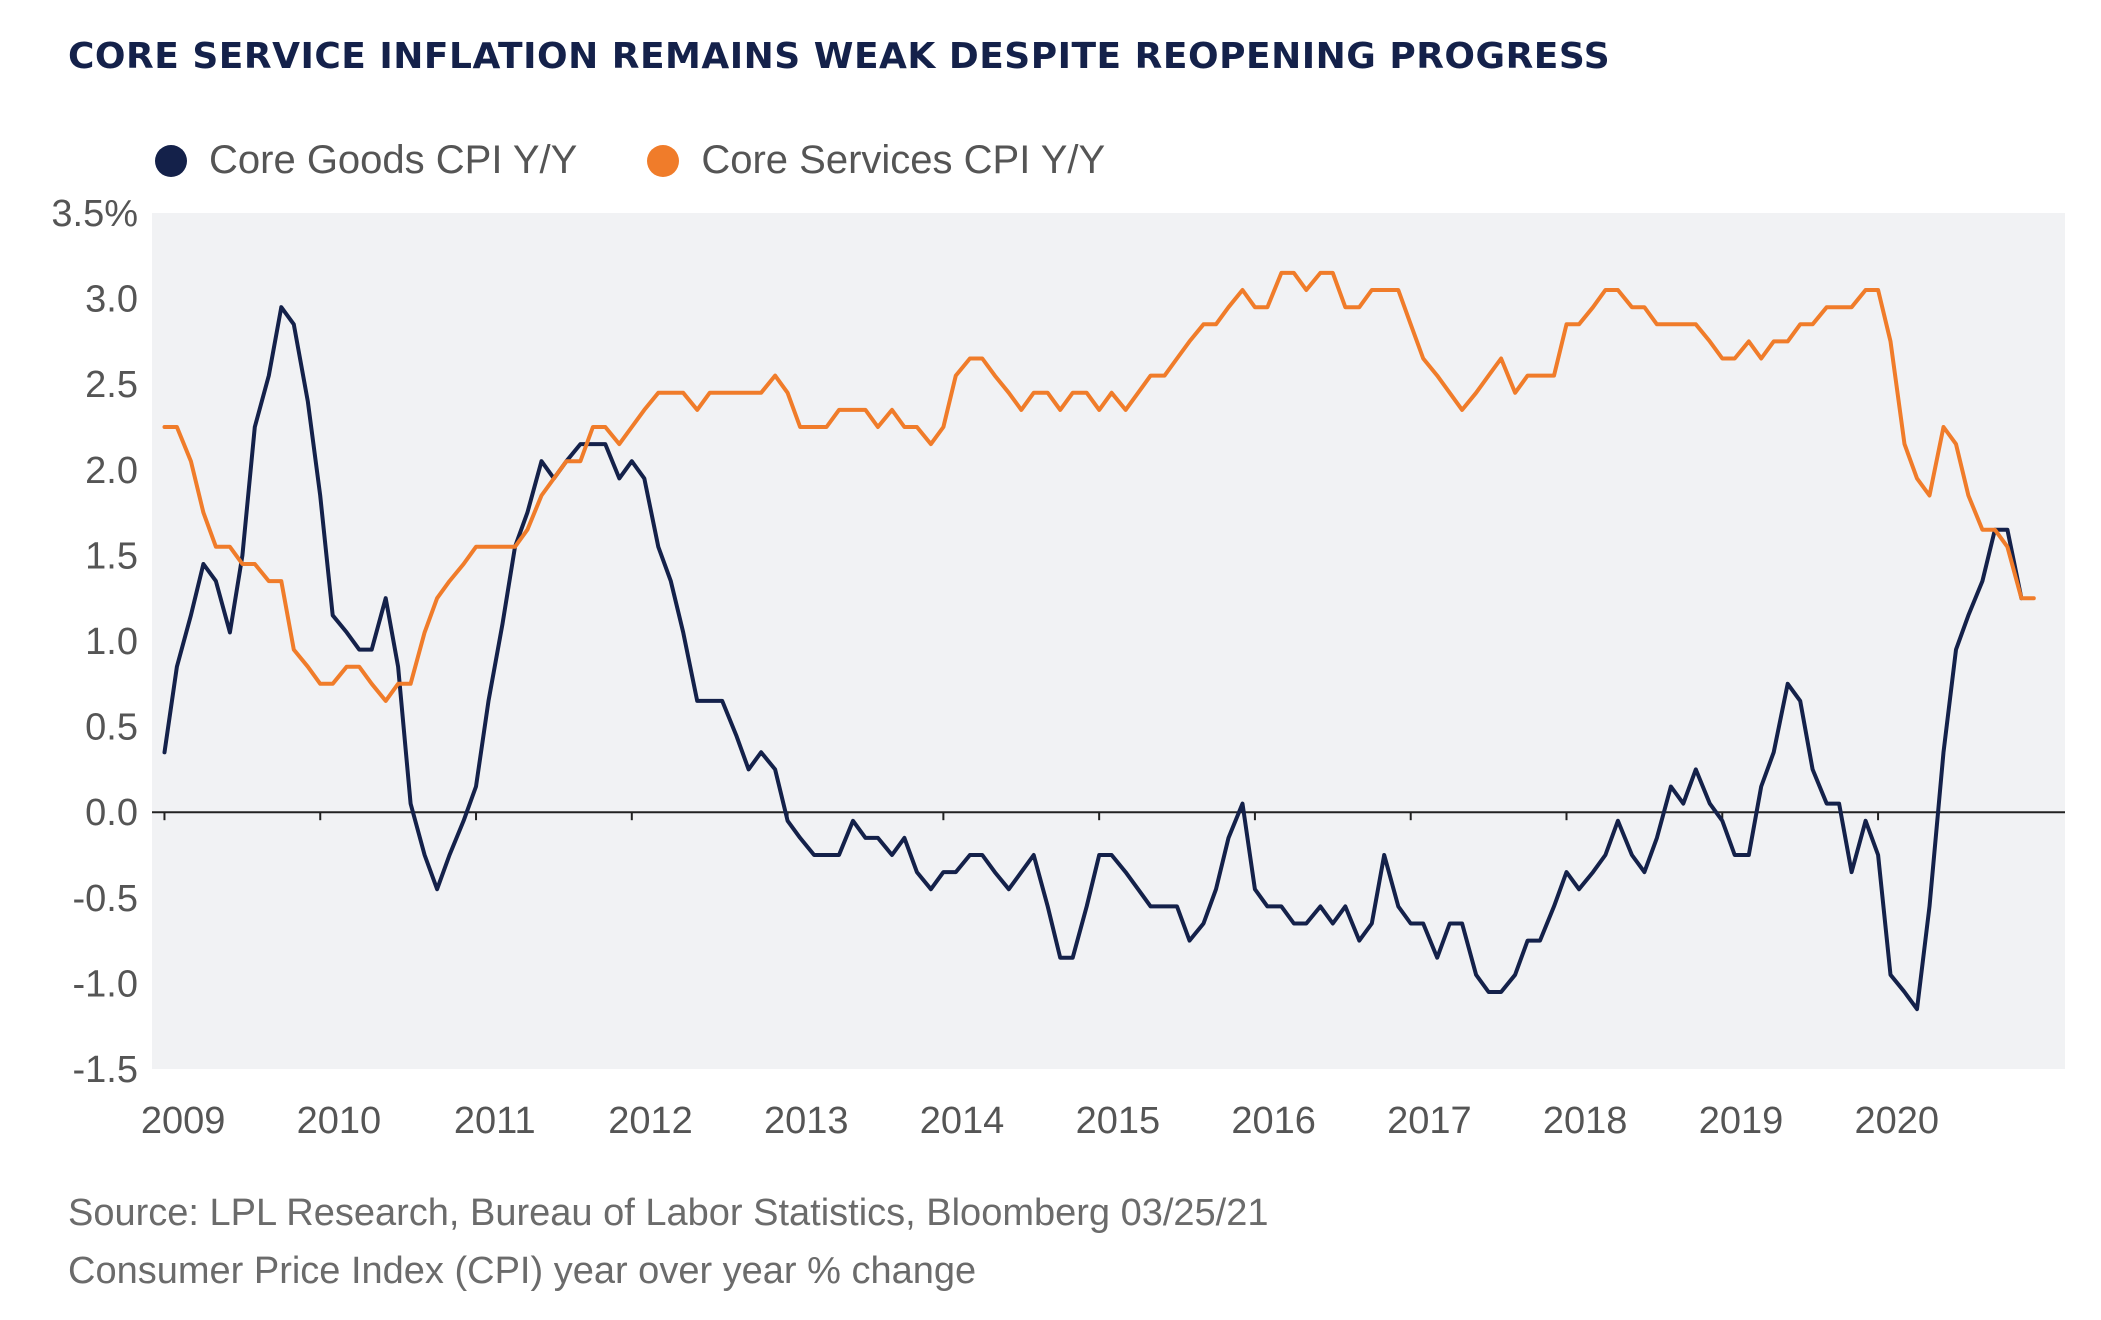 The image size is (2101, 1320). Describe the element at coordinates (650, 1121) in the screenshot. I see `x-tick-label: 2012` at that location.